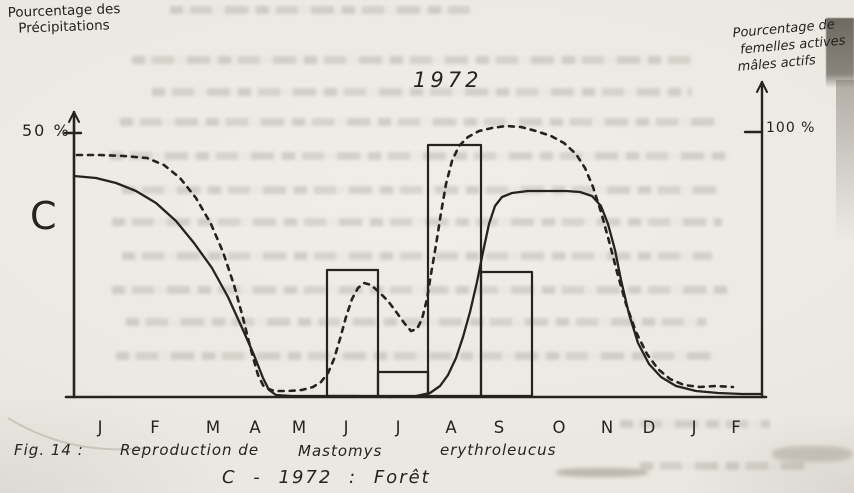 The image size is (854, 493). I want to click on chart-title-year: 1972, so click(448, 80).